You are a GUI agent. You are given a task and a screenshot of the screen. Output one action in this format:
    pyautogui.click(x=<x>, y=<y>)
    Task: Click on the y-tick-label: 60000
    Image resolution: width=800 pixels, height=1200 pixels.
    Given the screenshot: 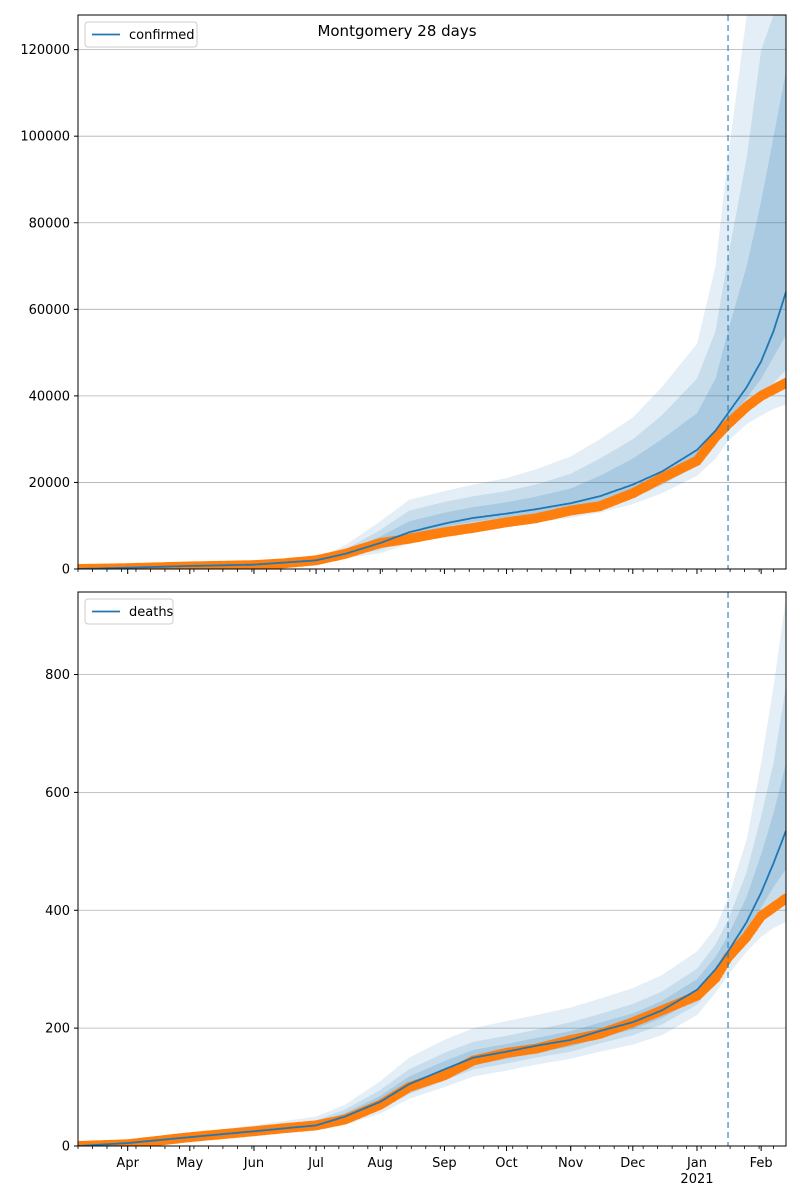 What is the action you would take?
    pyautogui.click(x=49, y=310)
    